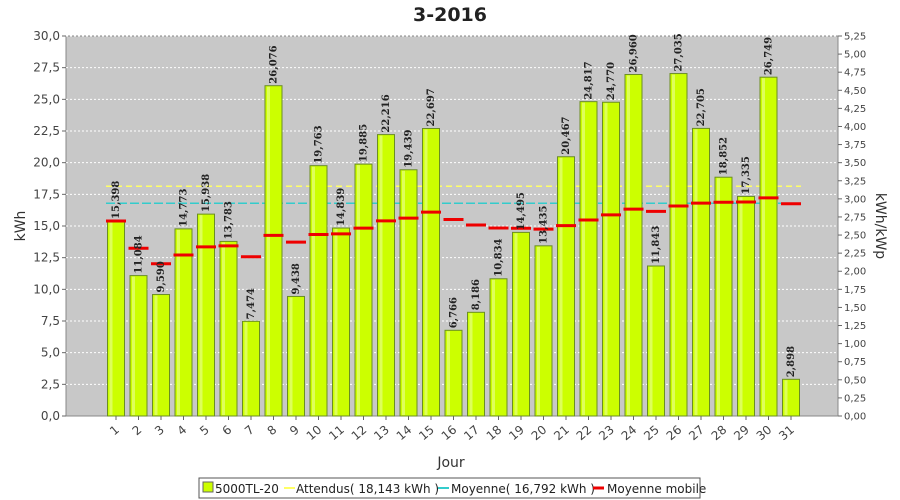  Describe the element at coordinates (855, 344) in the screenshot. I see `y2-tick-label: 1,00` at that location.